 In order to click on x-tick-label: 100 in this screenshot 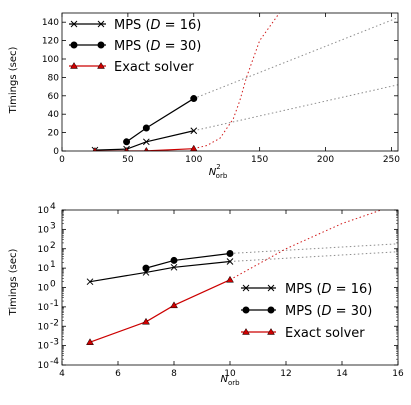, I will do `click(193, 160)`.